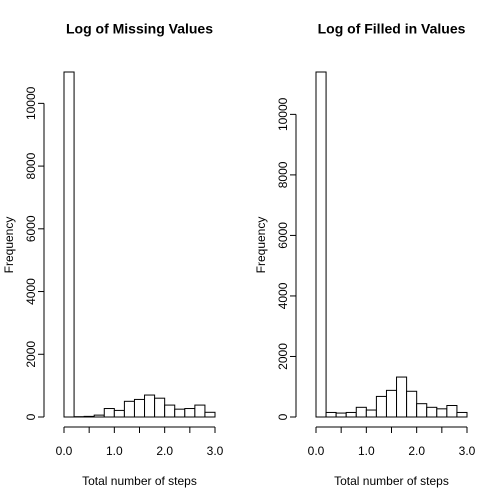 The height and width of the screenshot is (504, 504). What do you see at coordinates (139, 29) in the screenshot?
I see `chart-title: Log of Missing Values` at bounding box center [139, 29].